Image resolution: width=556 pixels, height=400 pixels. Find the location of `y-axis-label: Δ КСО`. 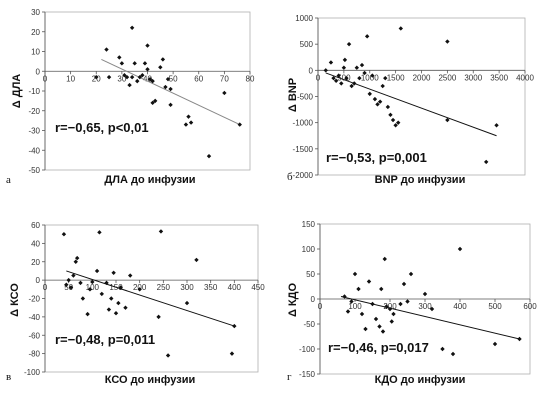

y-axis-label: Δ КСО is located at coordinates (15, 300).